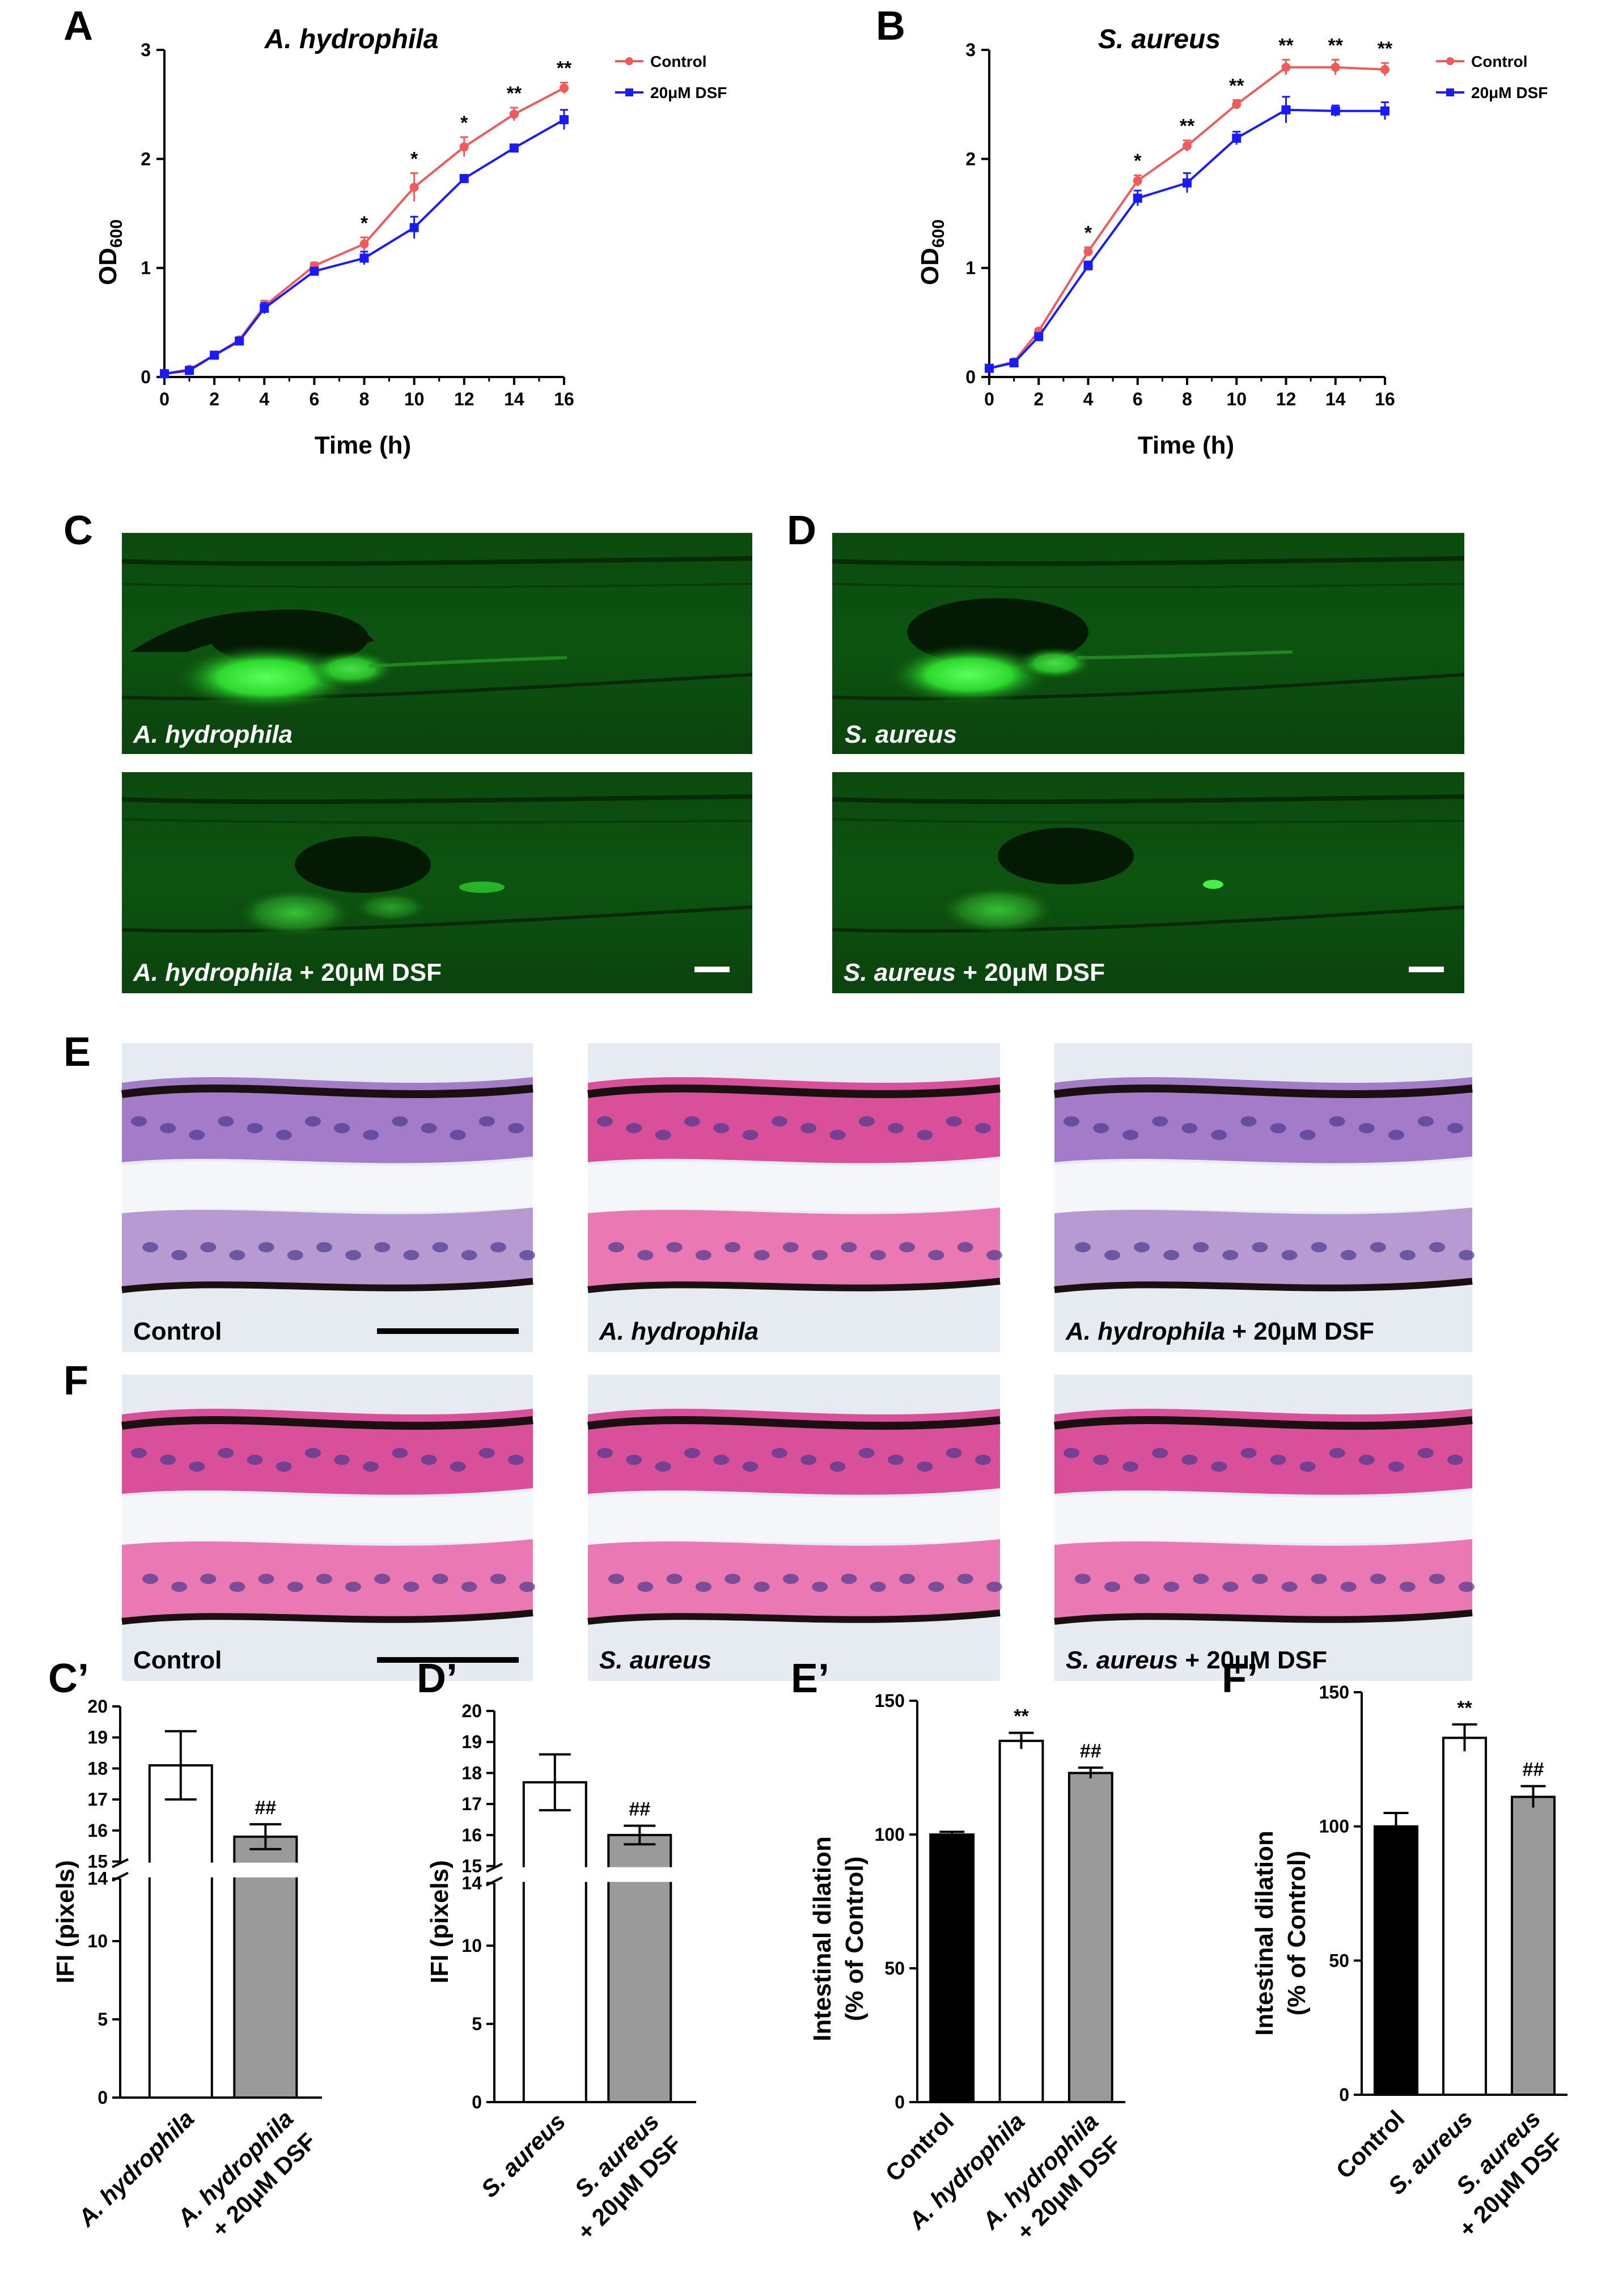 The width and height of the screenshot is (1610, 2296). I want to click on chart-b-xlabel: Time (h), so click(1186, 445).